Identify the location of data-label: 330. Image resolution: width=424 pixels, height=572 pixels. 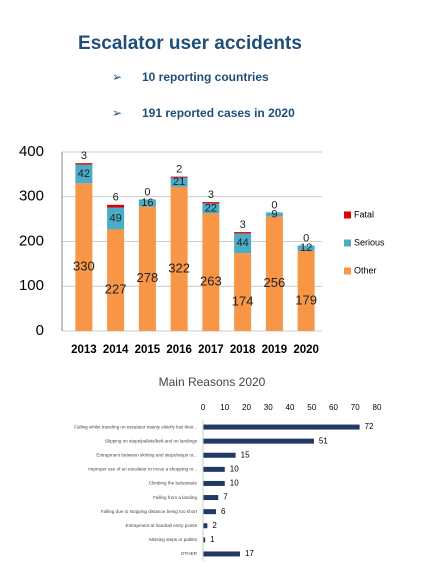
(84, 266).